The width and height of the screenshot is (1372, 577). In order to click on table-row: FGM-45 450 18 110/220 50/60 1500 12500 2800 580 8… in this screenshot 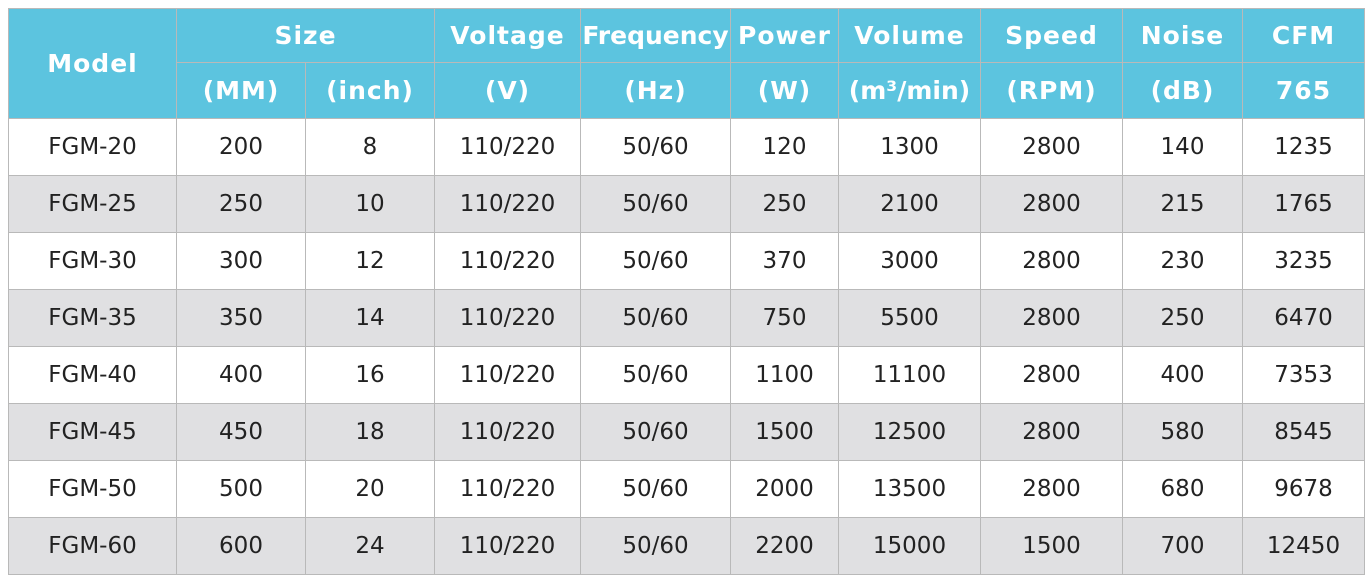, I will do `click(686, 432)`.